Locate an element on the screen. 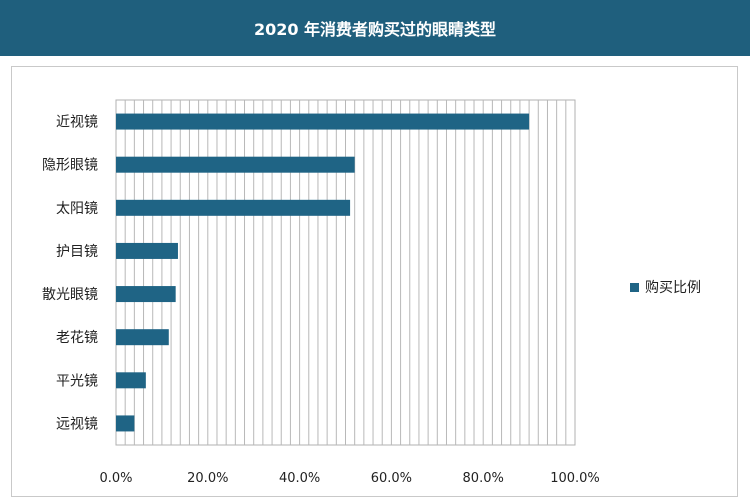 This screenshot has height=503, width=750. title-bar: 2020 年消费者购买过的眼睛类型 is located at coordinates (375, 28).